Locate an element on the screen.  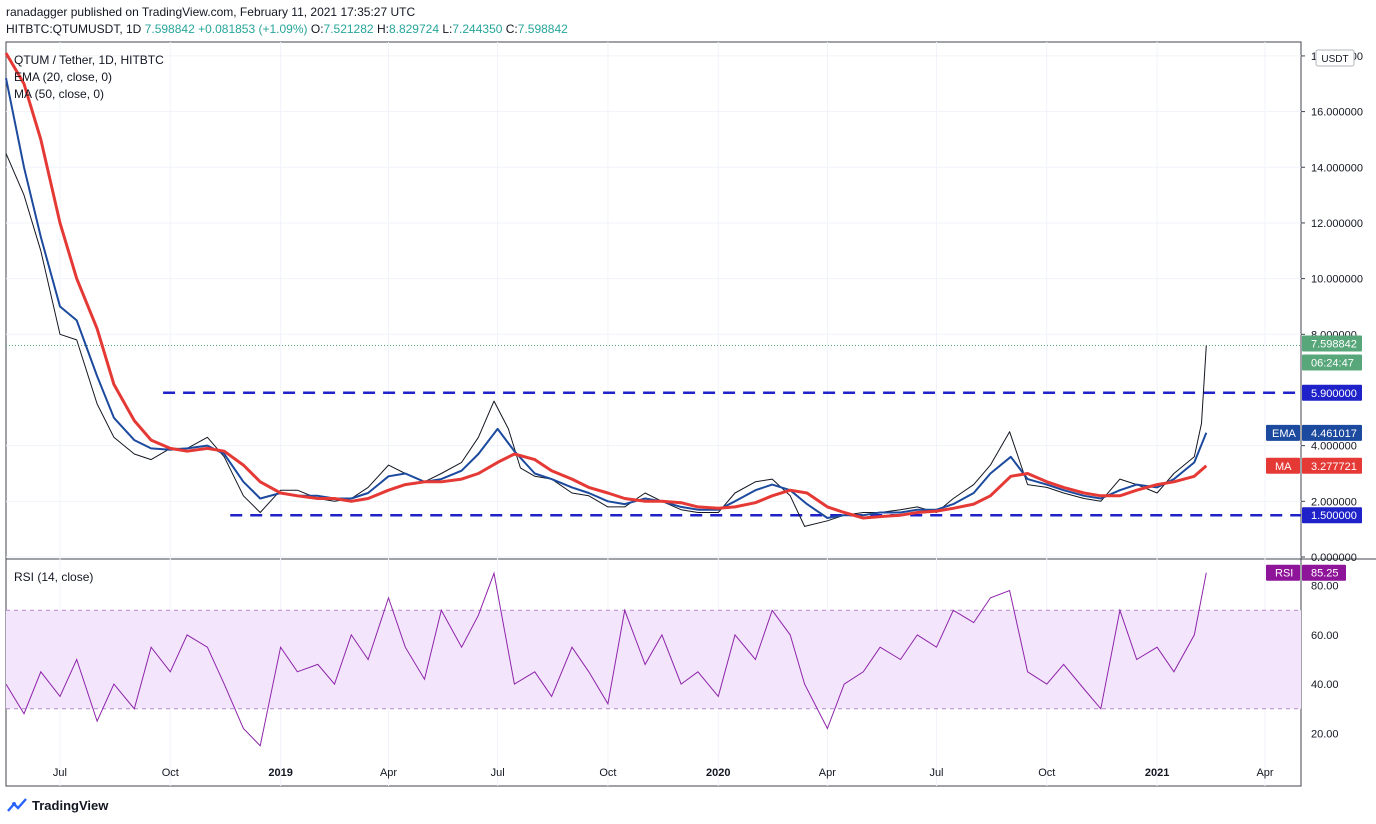
ema-value-tag-box is located at coordinates (1332, 432).